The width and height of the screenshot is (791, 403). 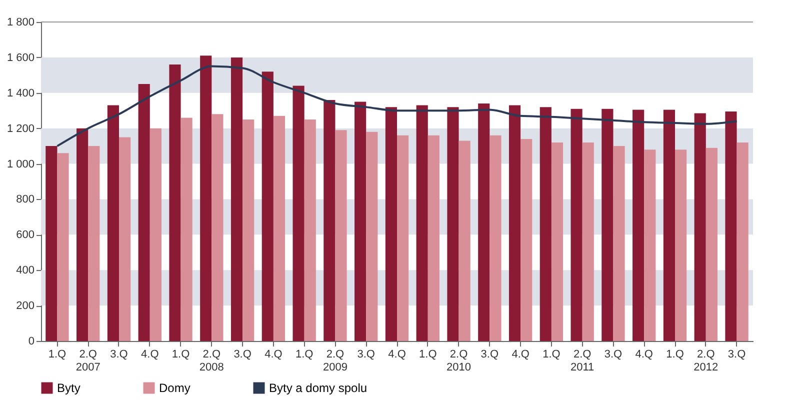 What do you see at coordinates (25, 200) in the screenshot?
I see `y-tick-label: 800` at bounding box center [25, 200].